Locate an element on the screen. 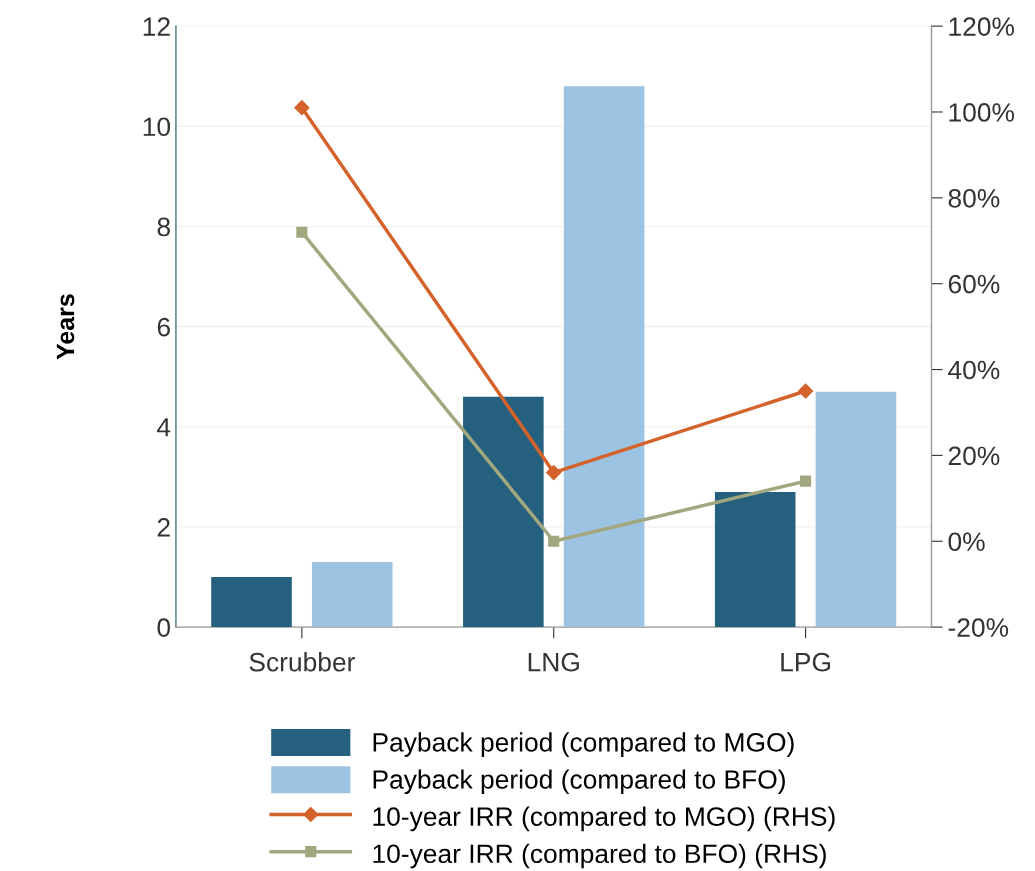  y2-tick-label: 40% is located at coordinates (974, 370).